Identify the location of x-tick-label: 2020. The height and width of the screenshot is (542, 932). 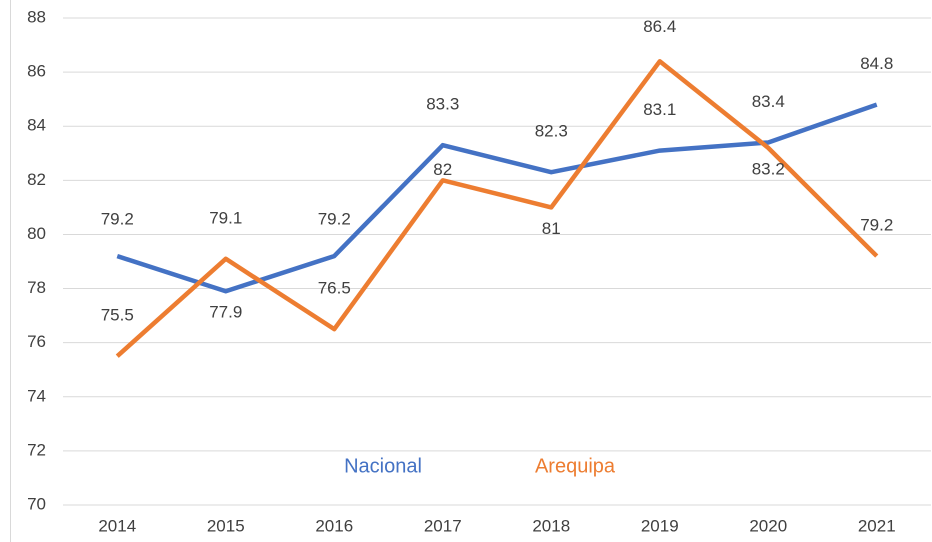
(768, 525).